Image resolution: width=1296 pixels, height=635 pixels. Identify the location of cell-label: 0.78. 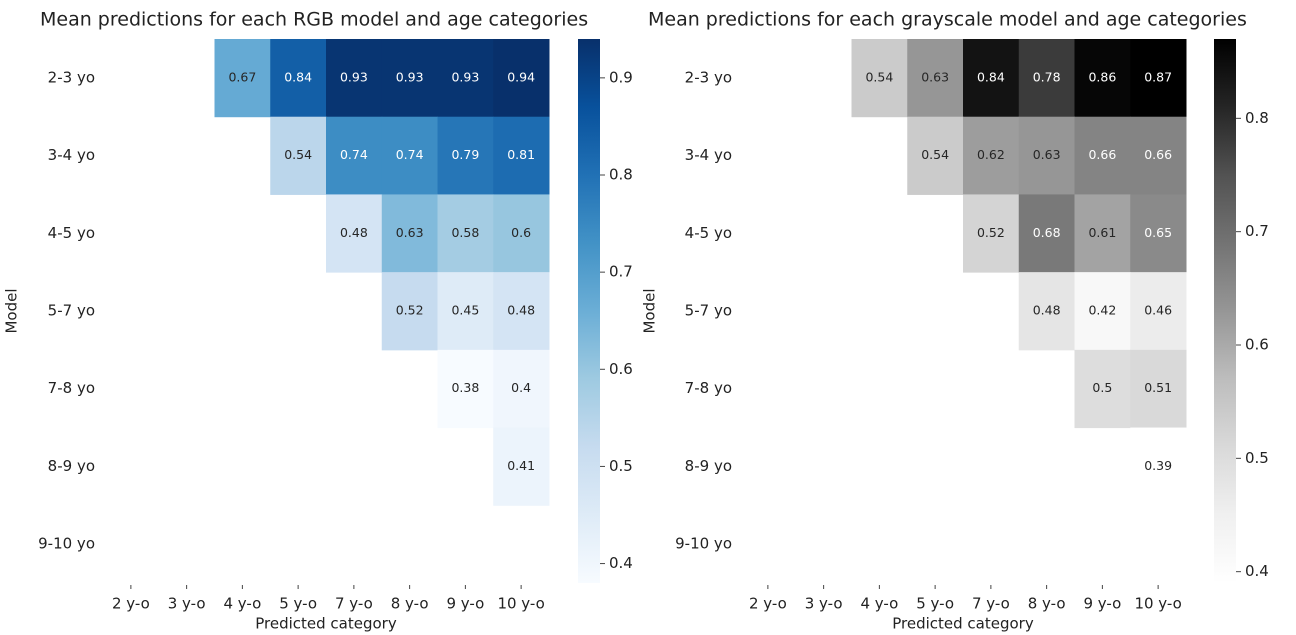
(1047, 76).